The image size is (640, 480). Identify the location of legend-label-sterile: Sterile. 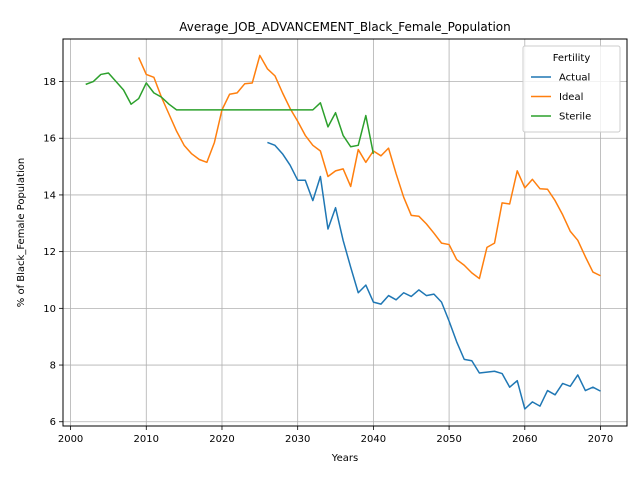
(575, 117).